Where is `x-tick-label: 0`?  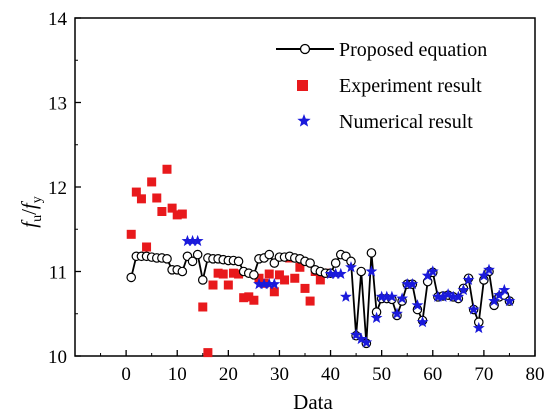
x-tick-label: 0 is located at coordinates (126, 374).